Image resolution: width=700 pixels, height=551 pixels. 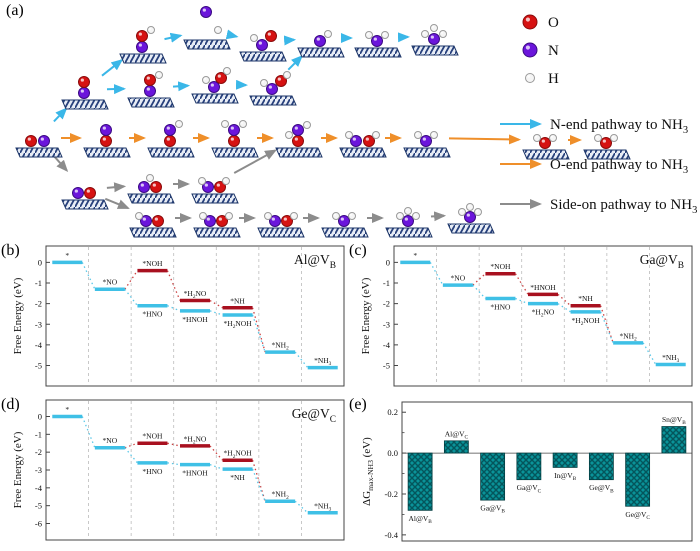 I want to click on energy-level-label: *HNO, so click(x=152, y=314).